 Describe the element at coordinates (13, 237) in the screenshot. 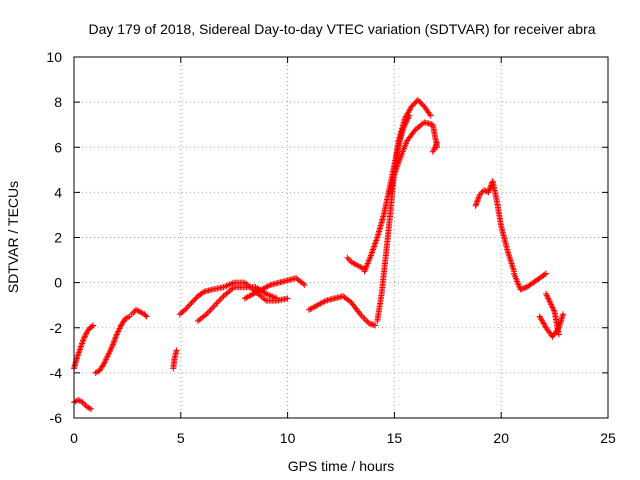

I see `y-axis-label: SDTVAR / TECUs` at that location.